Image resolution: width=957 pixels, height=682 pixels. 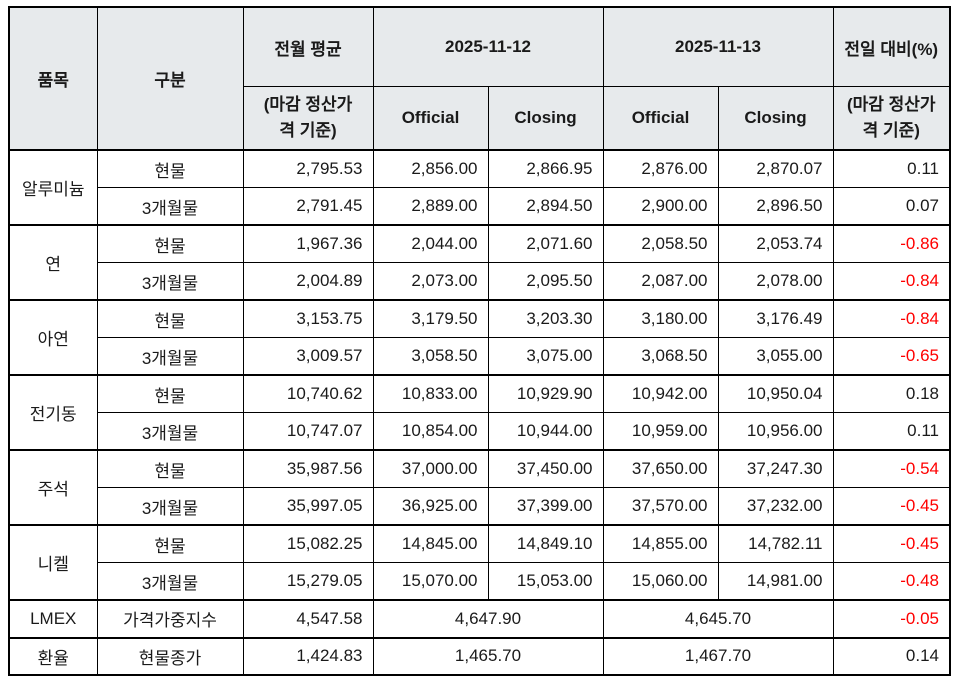 What do you see at coordinates (430, 468) in the screenshot?
I see `date1-official-value: 37,000.00` at bounding box center [430, 468].